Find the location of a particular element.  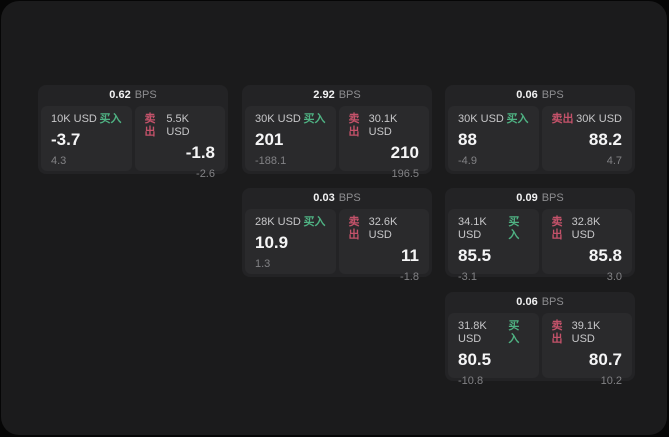

buy-price: 80.5 is located at coordinates (475, 359).